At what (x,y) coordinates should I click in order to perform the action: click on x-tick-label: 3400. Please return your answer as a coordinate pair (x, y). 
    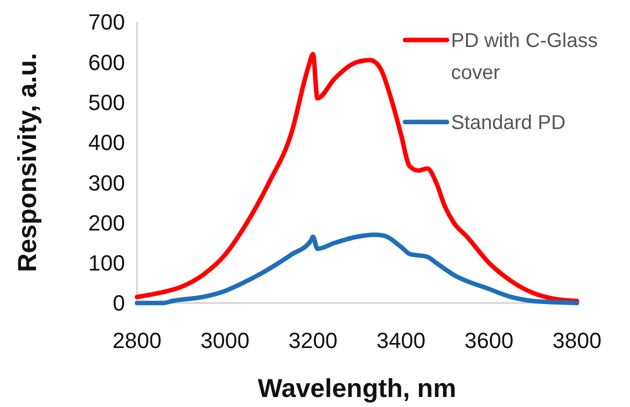
    Looking at the image, I should click on (401, 340).